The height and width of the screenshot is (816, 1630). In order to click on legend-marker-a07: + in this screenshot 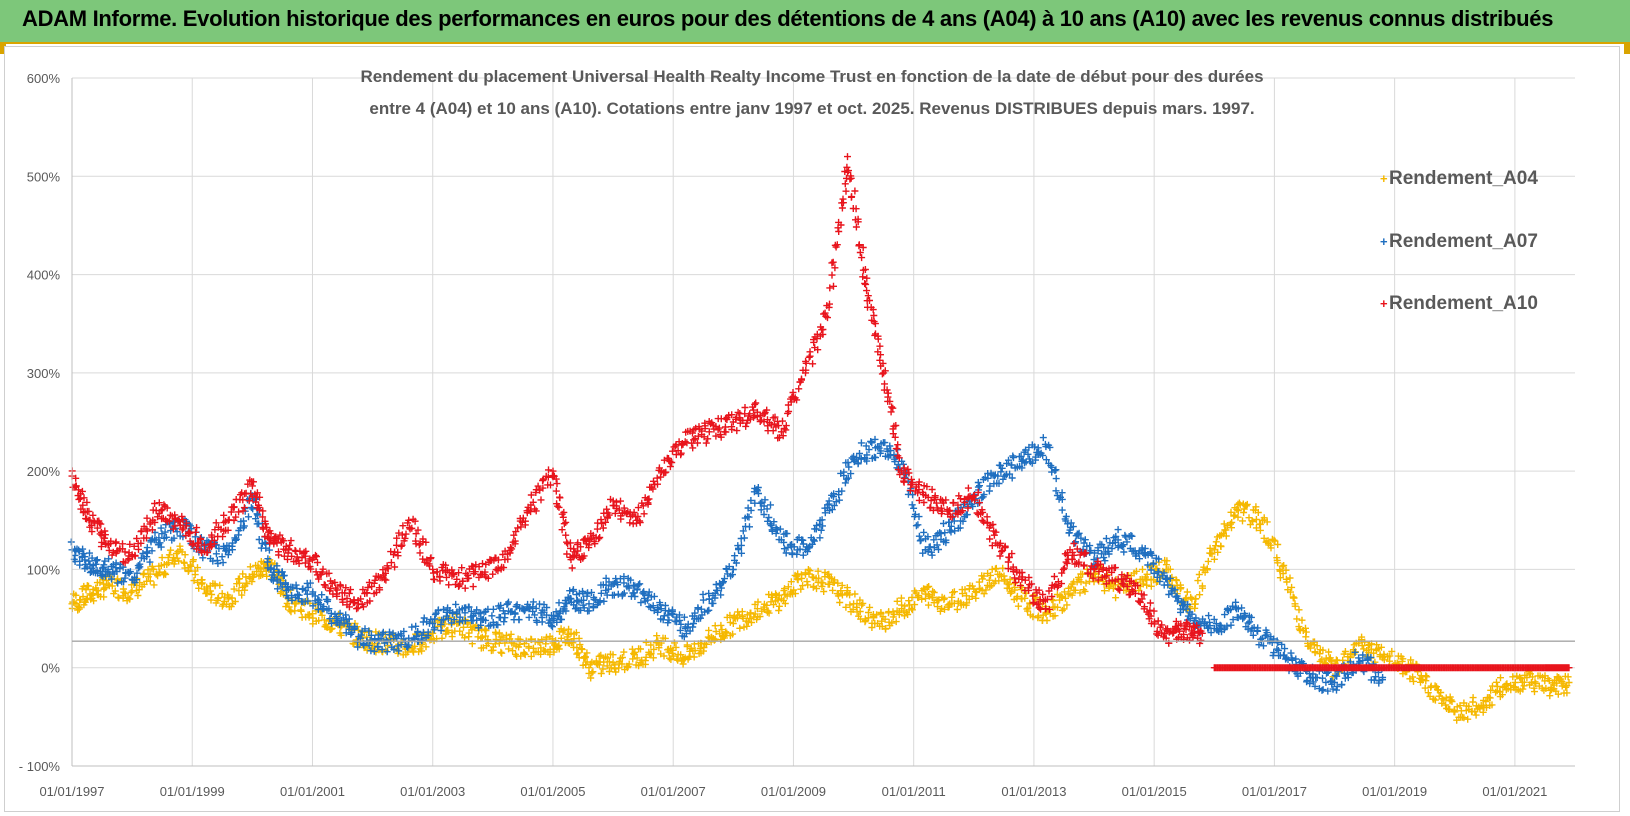, I will do `click(1384, 241)`.